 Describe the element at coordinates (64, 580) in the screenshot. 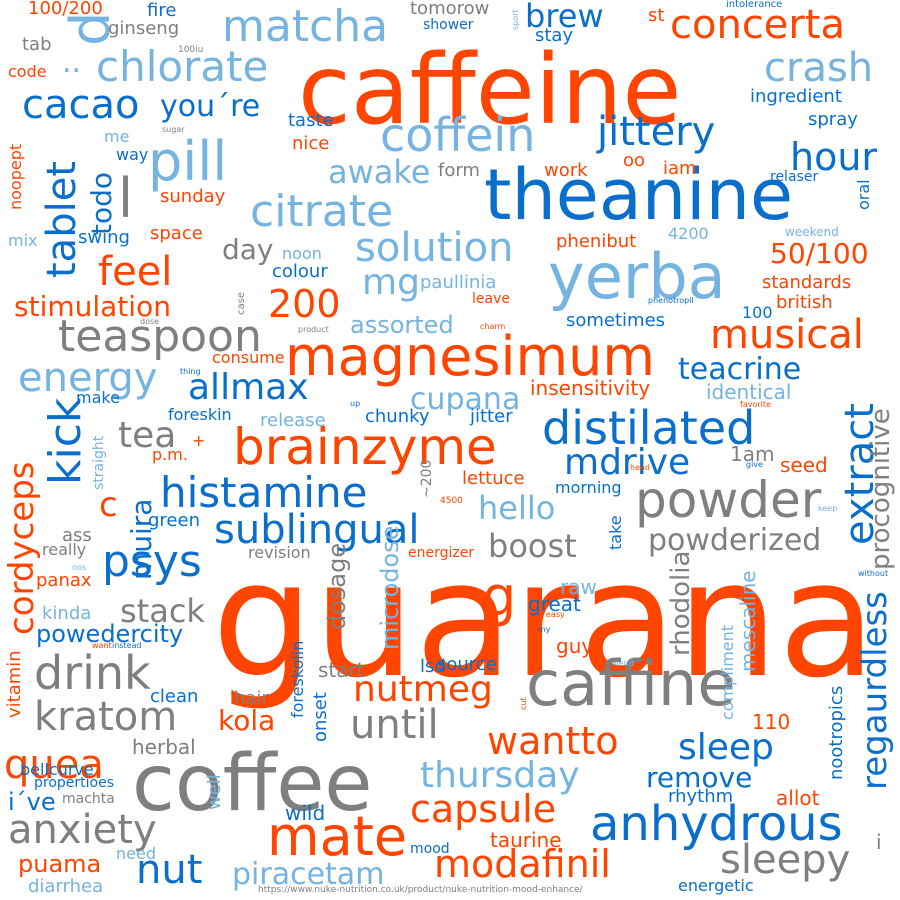

I see `word-panax: panax` at that location.